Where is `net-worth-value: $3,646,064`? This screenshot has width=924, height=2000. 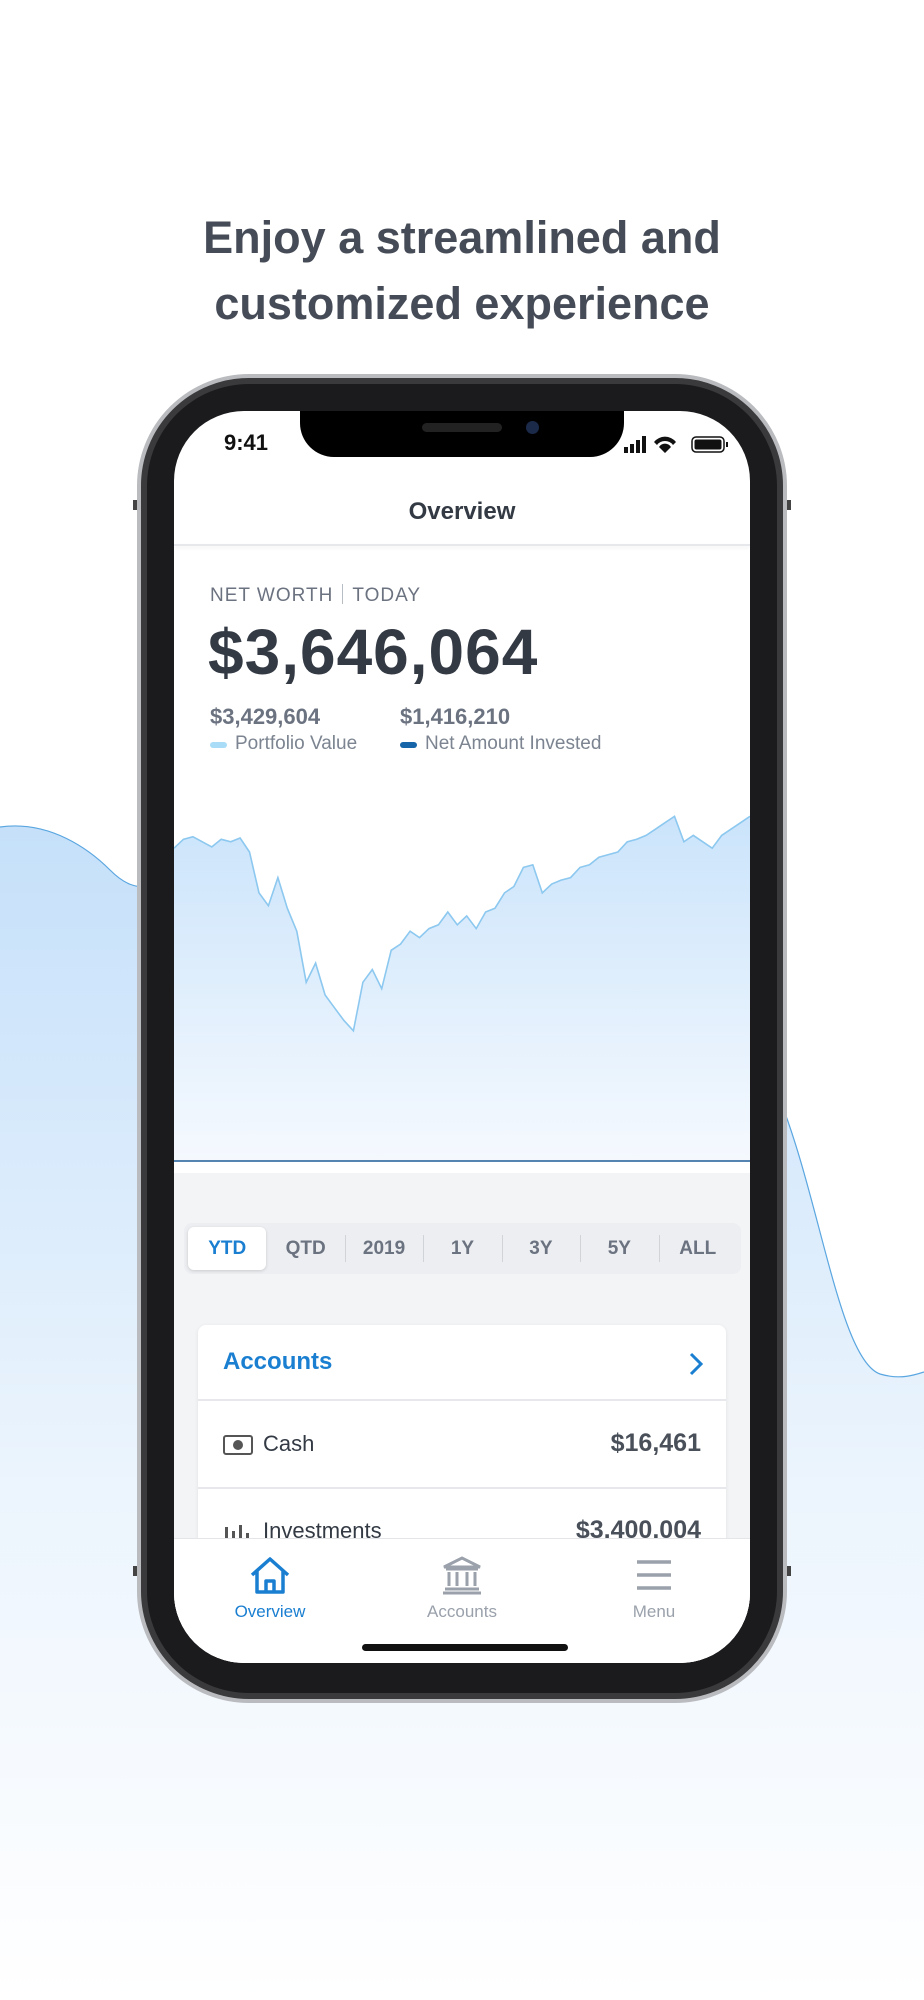
net-worth-value: $3,646,064 is located at coordinates (373, 652).